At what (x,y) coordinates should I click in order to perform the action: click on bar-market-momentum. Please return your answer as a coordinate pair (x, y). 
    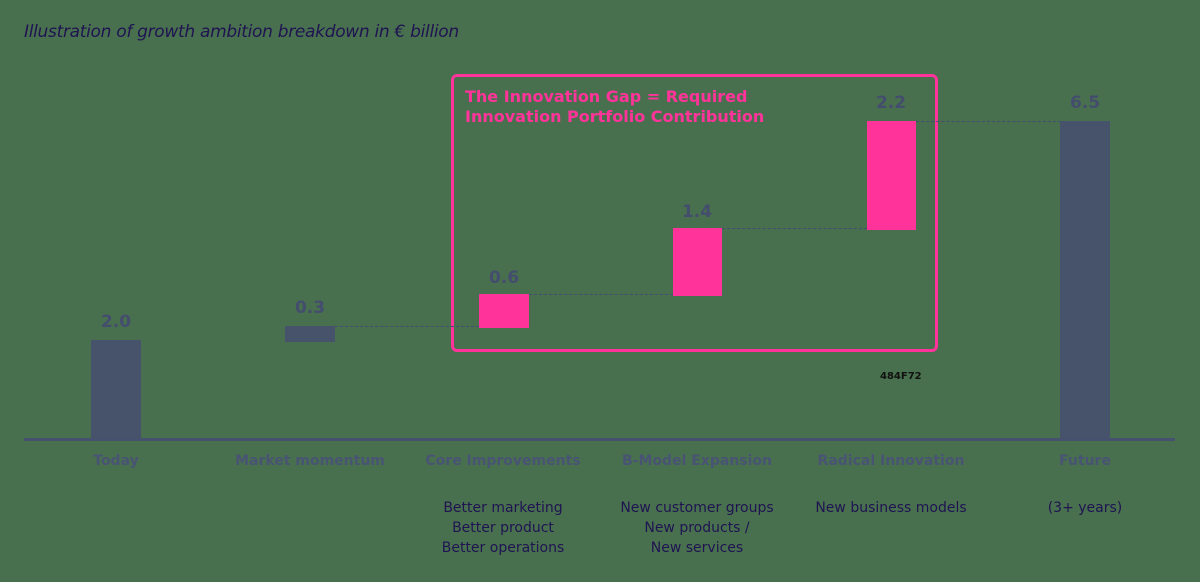
    Looking at the image, I should click on (310, 334).